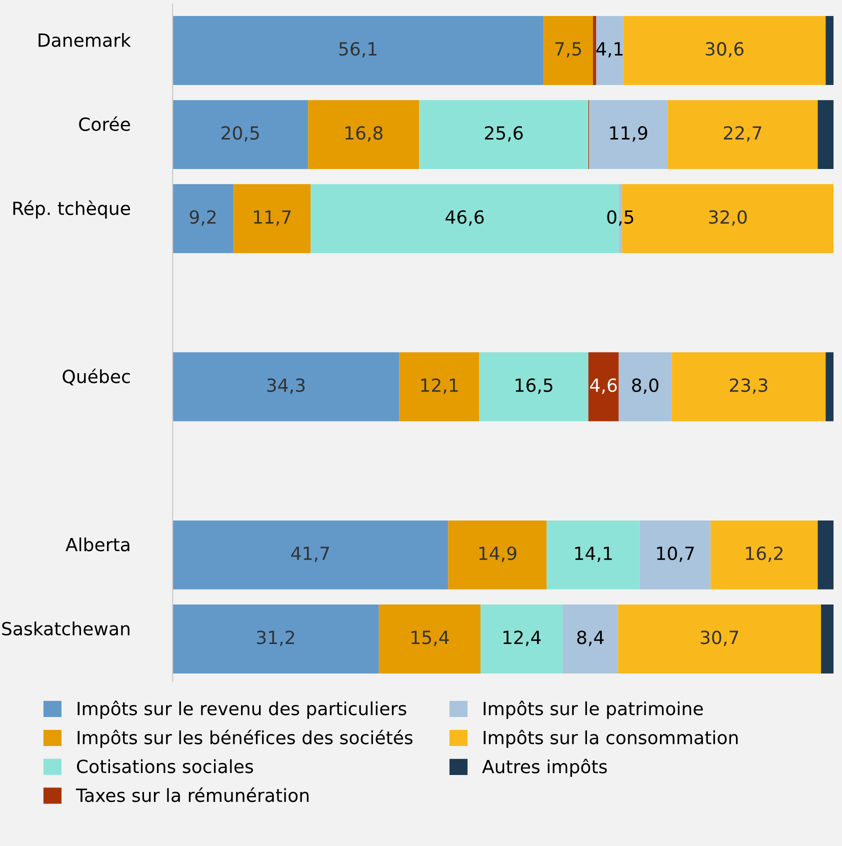 The image size is (842, 846). I want to click on data-label: 15,4, so click(430, 638).